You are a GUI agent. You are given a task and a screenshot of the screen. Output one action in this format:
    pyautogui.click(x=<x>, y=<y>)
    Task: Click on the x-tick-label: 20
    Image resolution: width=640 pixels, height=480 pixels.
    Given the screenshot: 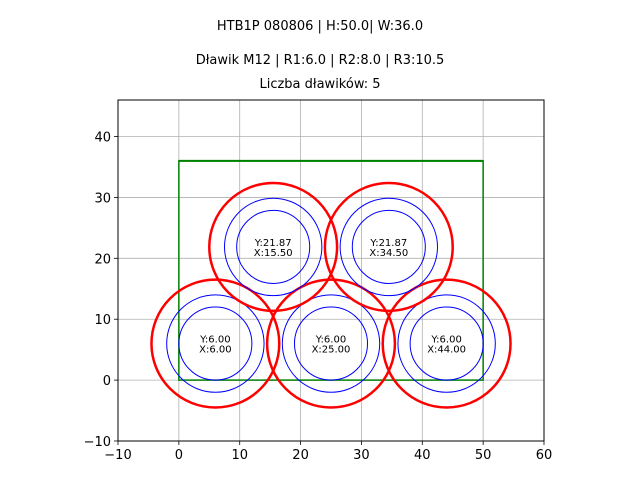 What is the action you would take?
    pyautogui.click(x=300, y=455)
    